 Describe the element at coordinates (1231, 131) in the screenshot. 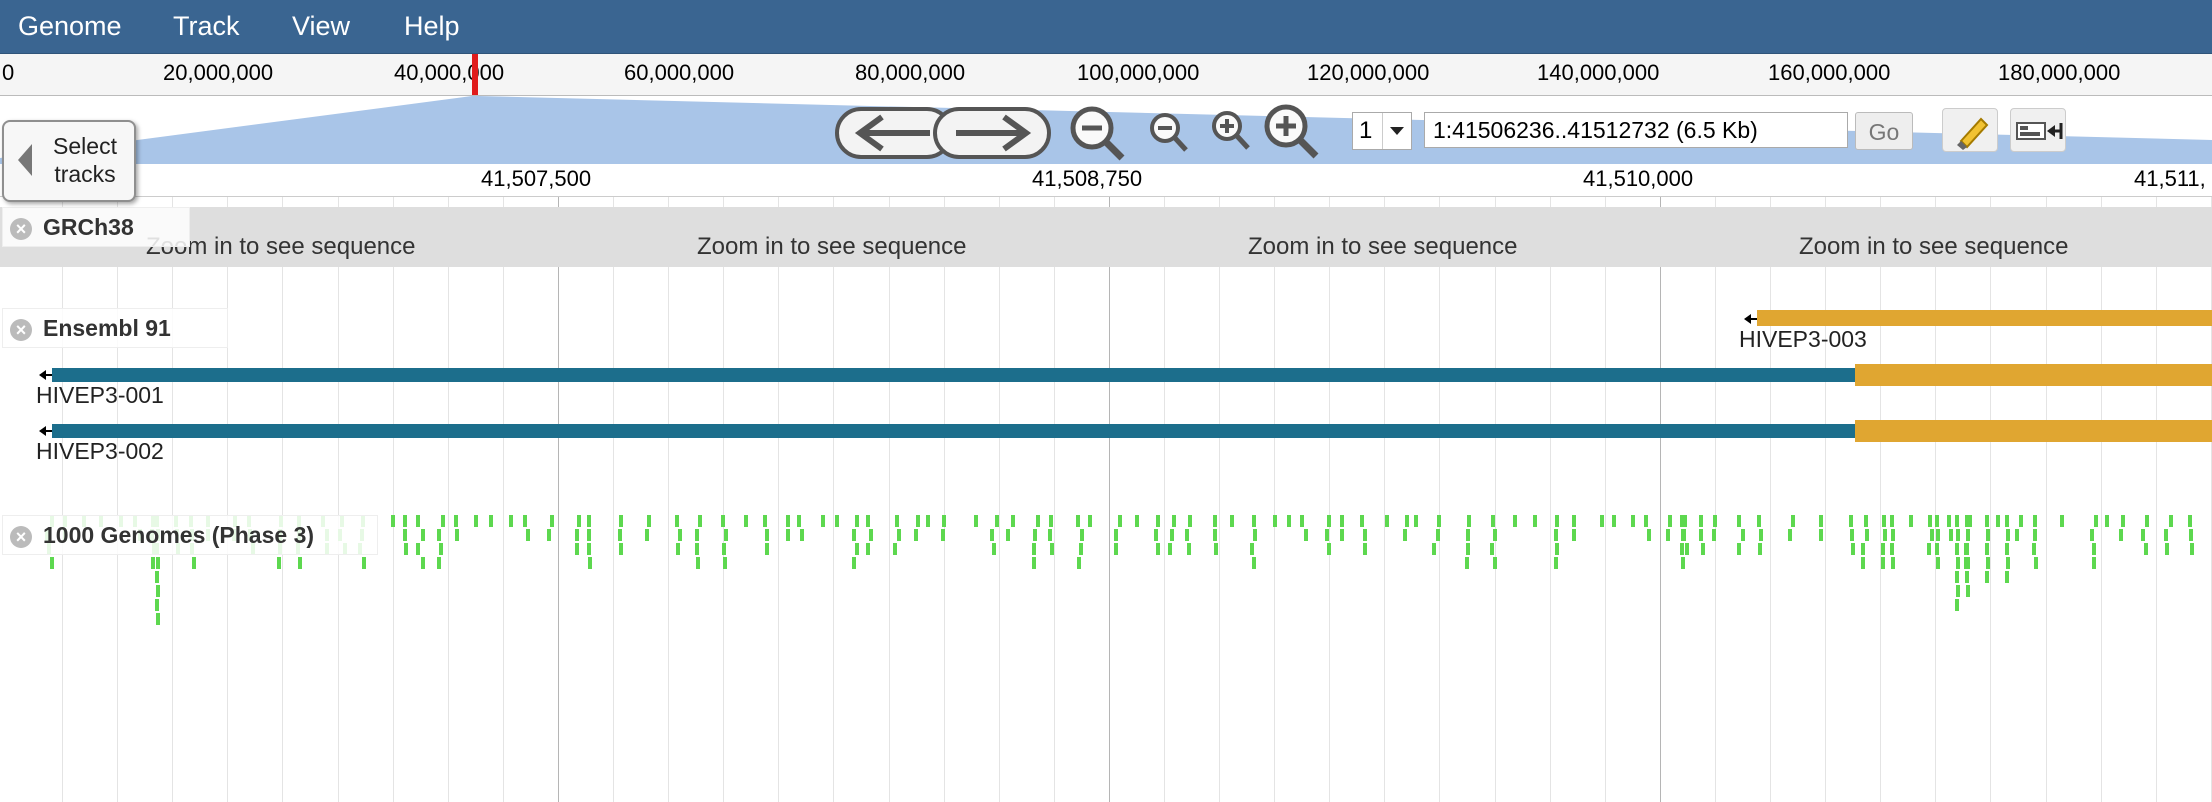

I see `zoom-in-small-button` at that location.